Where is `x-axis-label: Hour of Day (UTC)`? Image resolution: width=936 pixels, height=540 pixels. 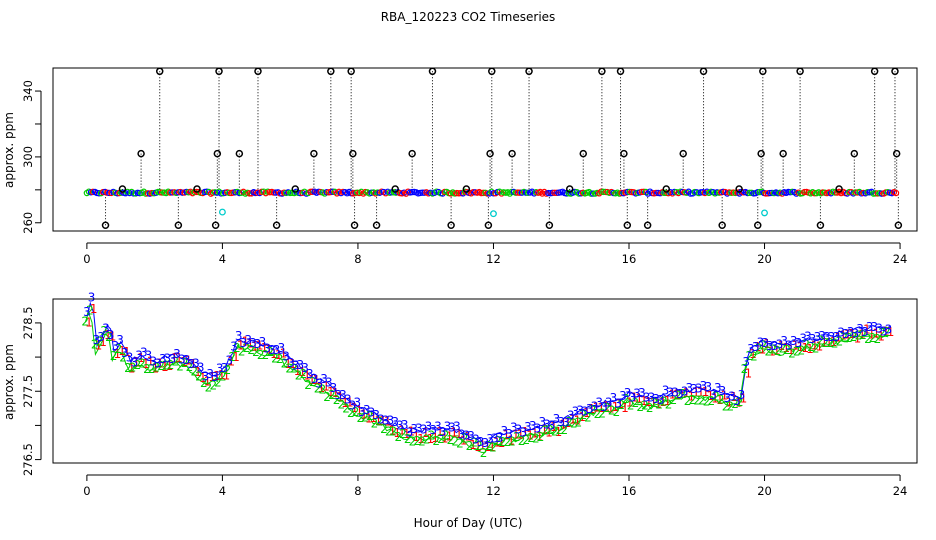
x-axis-label: Hour of Day (UTC) is located at coordinates (468, 523).